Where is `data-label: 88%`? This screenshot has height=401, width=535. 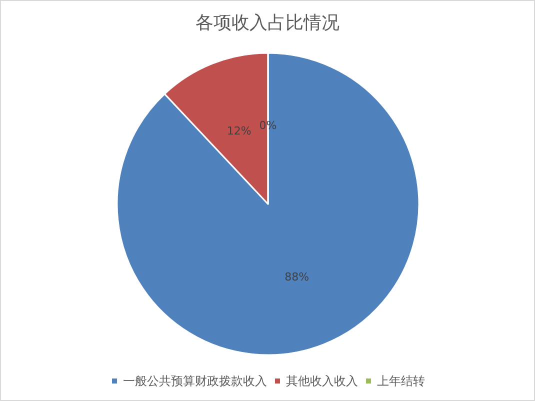
data-label: 88% is located at coordinates (297, 277).